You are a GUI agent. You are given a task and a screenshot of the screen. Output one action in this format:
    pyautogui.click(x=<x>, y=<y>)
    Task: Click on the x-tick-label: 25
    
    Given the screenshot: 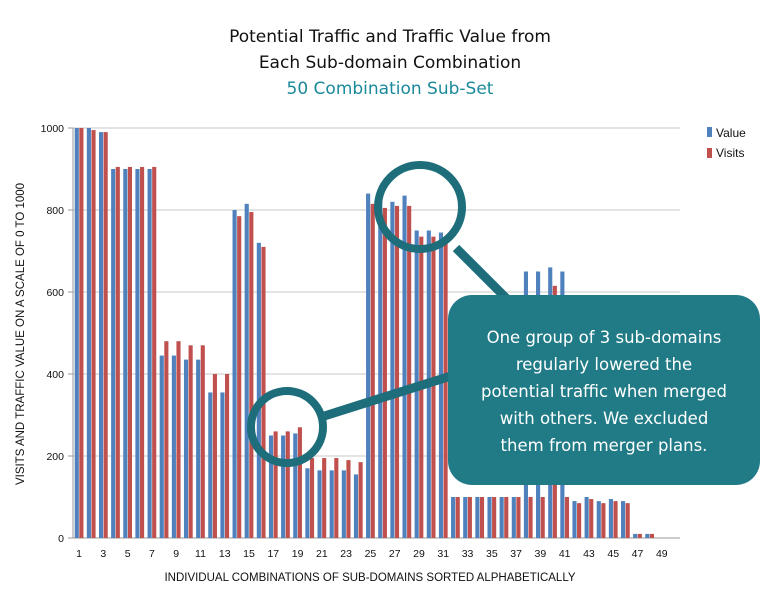 What is the action you would take?
    pyautogui.click(x=371, y=554)
    